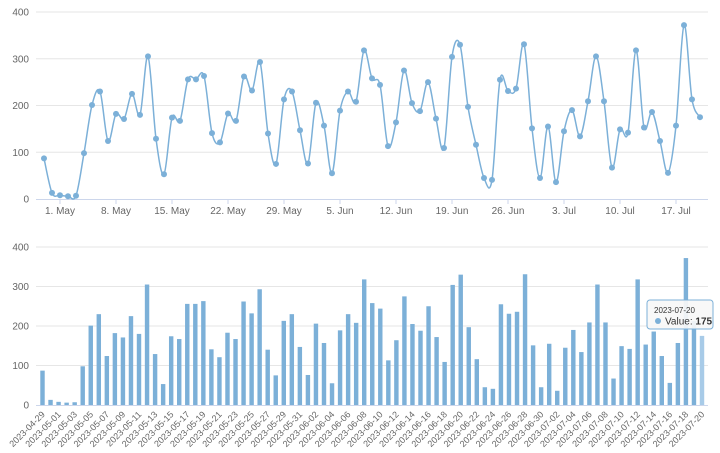 The image size is (720, 453). What do you see at coordinates (703, 322) in the screenshot?
I see `tooltip-value: 175` at bounding box center [703, 322].